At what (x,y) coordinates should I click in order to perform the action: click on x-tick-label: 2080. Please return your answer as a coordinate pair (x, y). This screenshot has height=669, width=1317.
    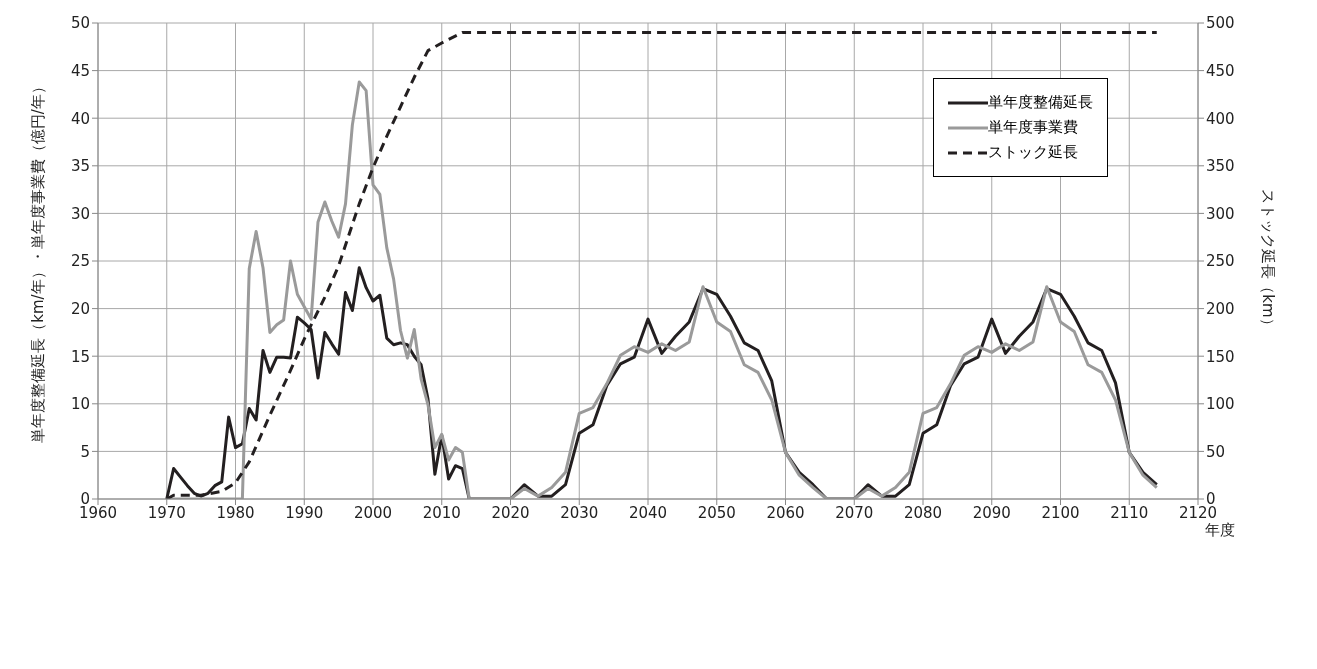
    Looking at the image, I should click on (923, 512).